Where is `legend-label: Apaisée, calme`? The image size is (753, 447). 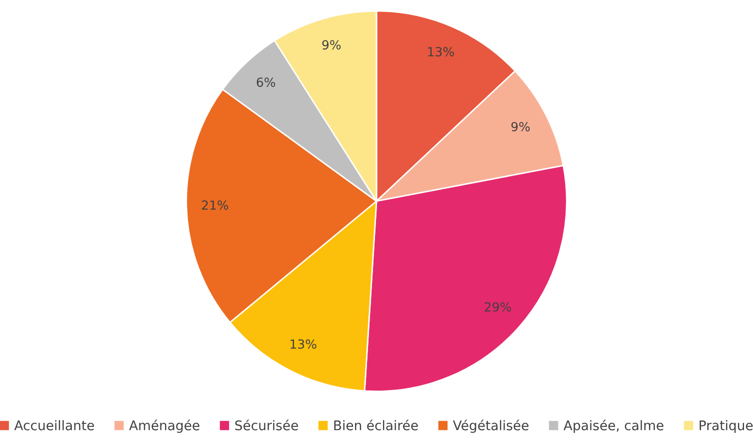 legend-label: Apaisée, calme is located at coordinates (614, 426).